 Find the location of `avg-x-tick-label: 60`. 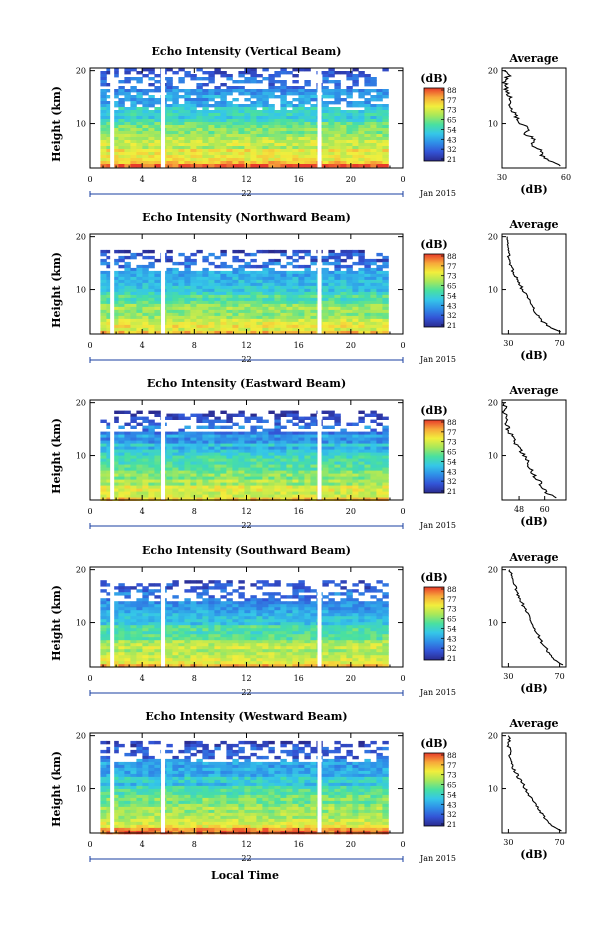

avg-x-tick-label: 60 is located at coordinates (566, 177).